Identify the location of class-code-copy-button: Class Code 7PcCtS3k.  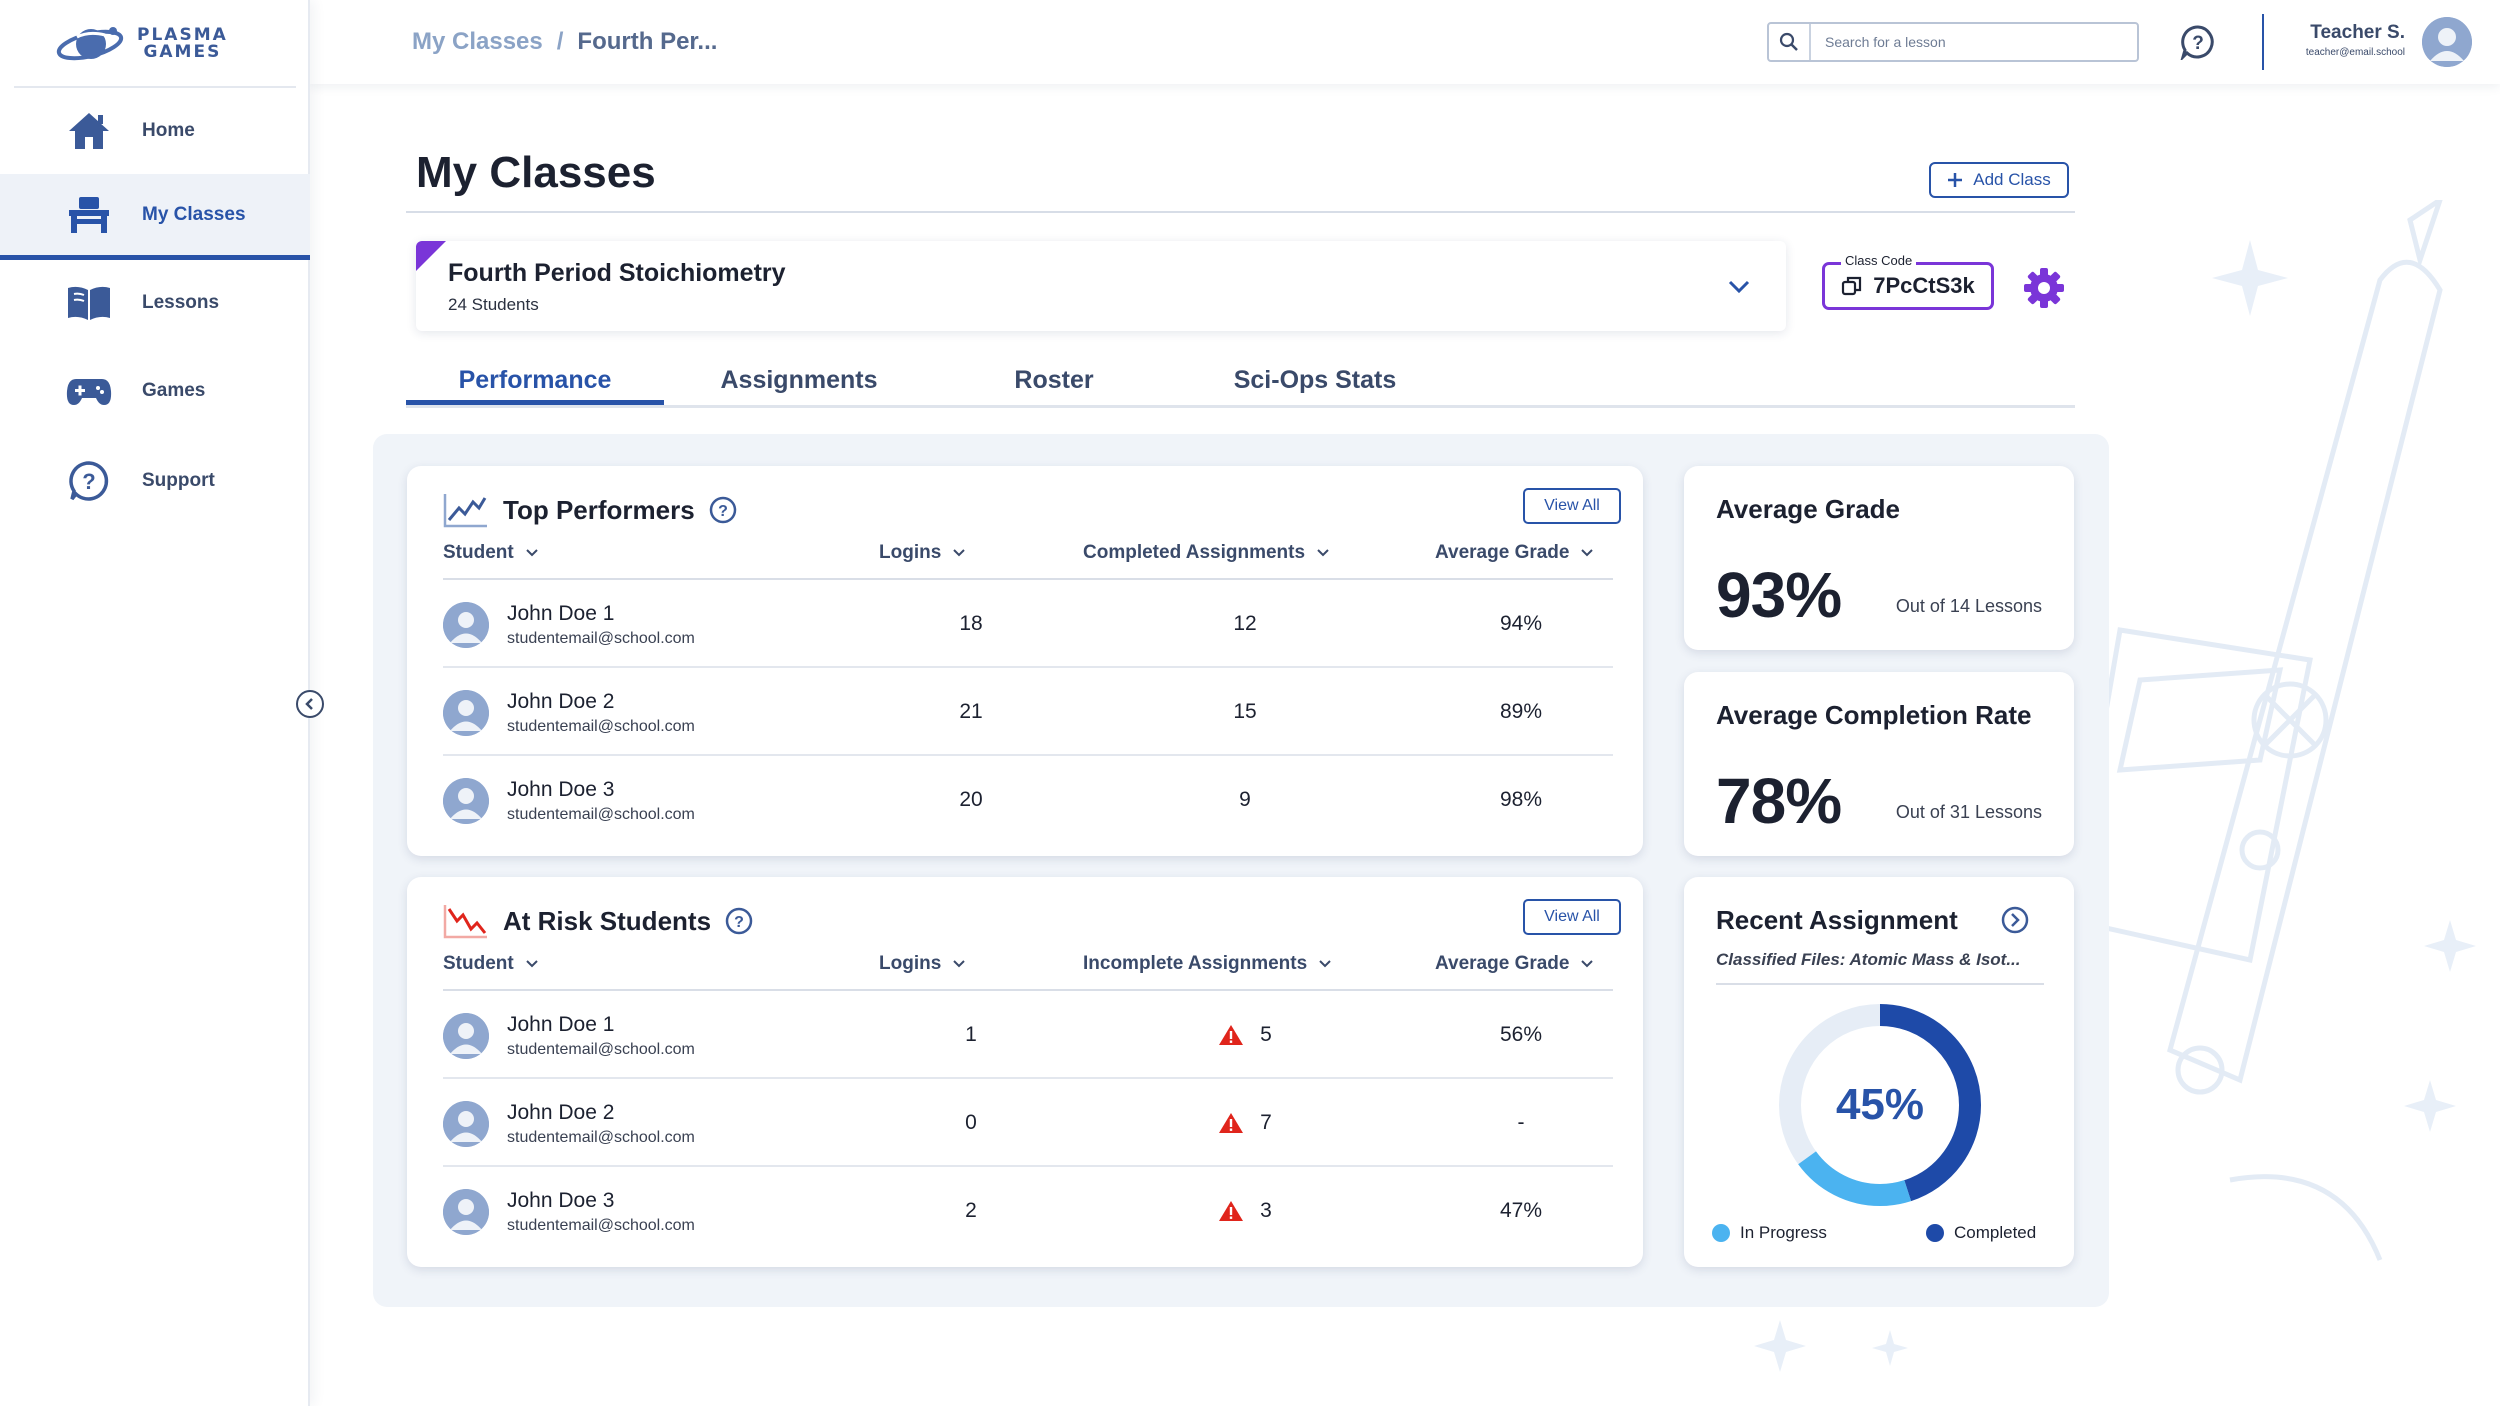
(1908, 281).